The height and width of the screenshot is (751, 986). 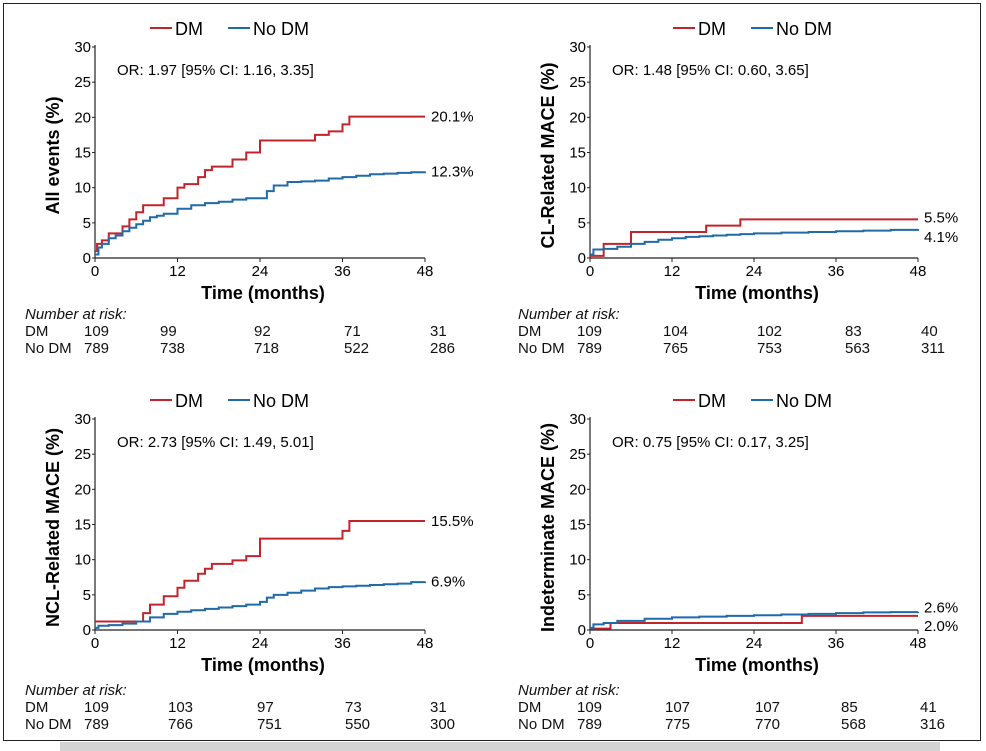 What do you see at coordinates (265, 707) in the screenshot?
I see `risk-value: 97` at bounding box center [265, 707].